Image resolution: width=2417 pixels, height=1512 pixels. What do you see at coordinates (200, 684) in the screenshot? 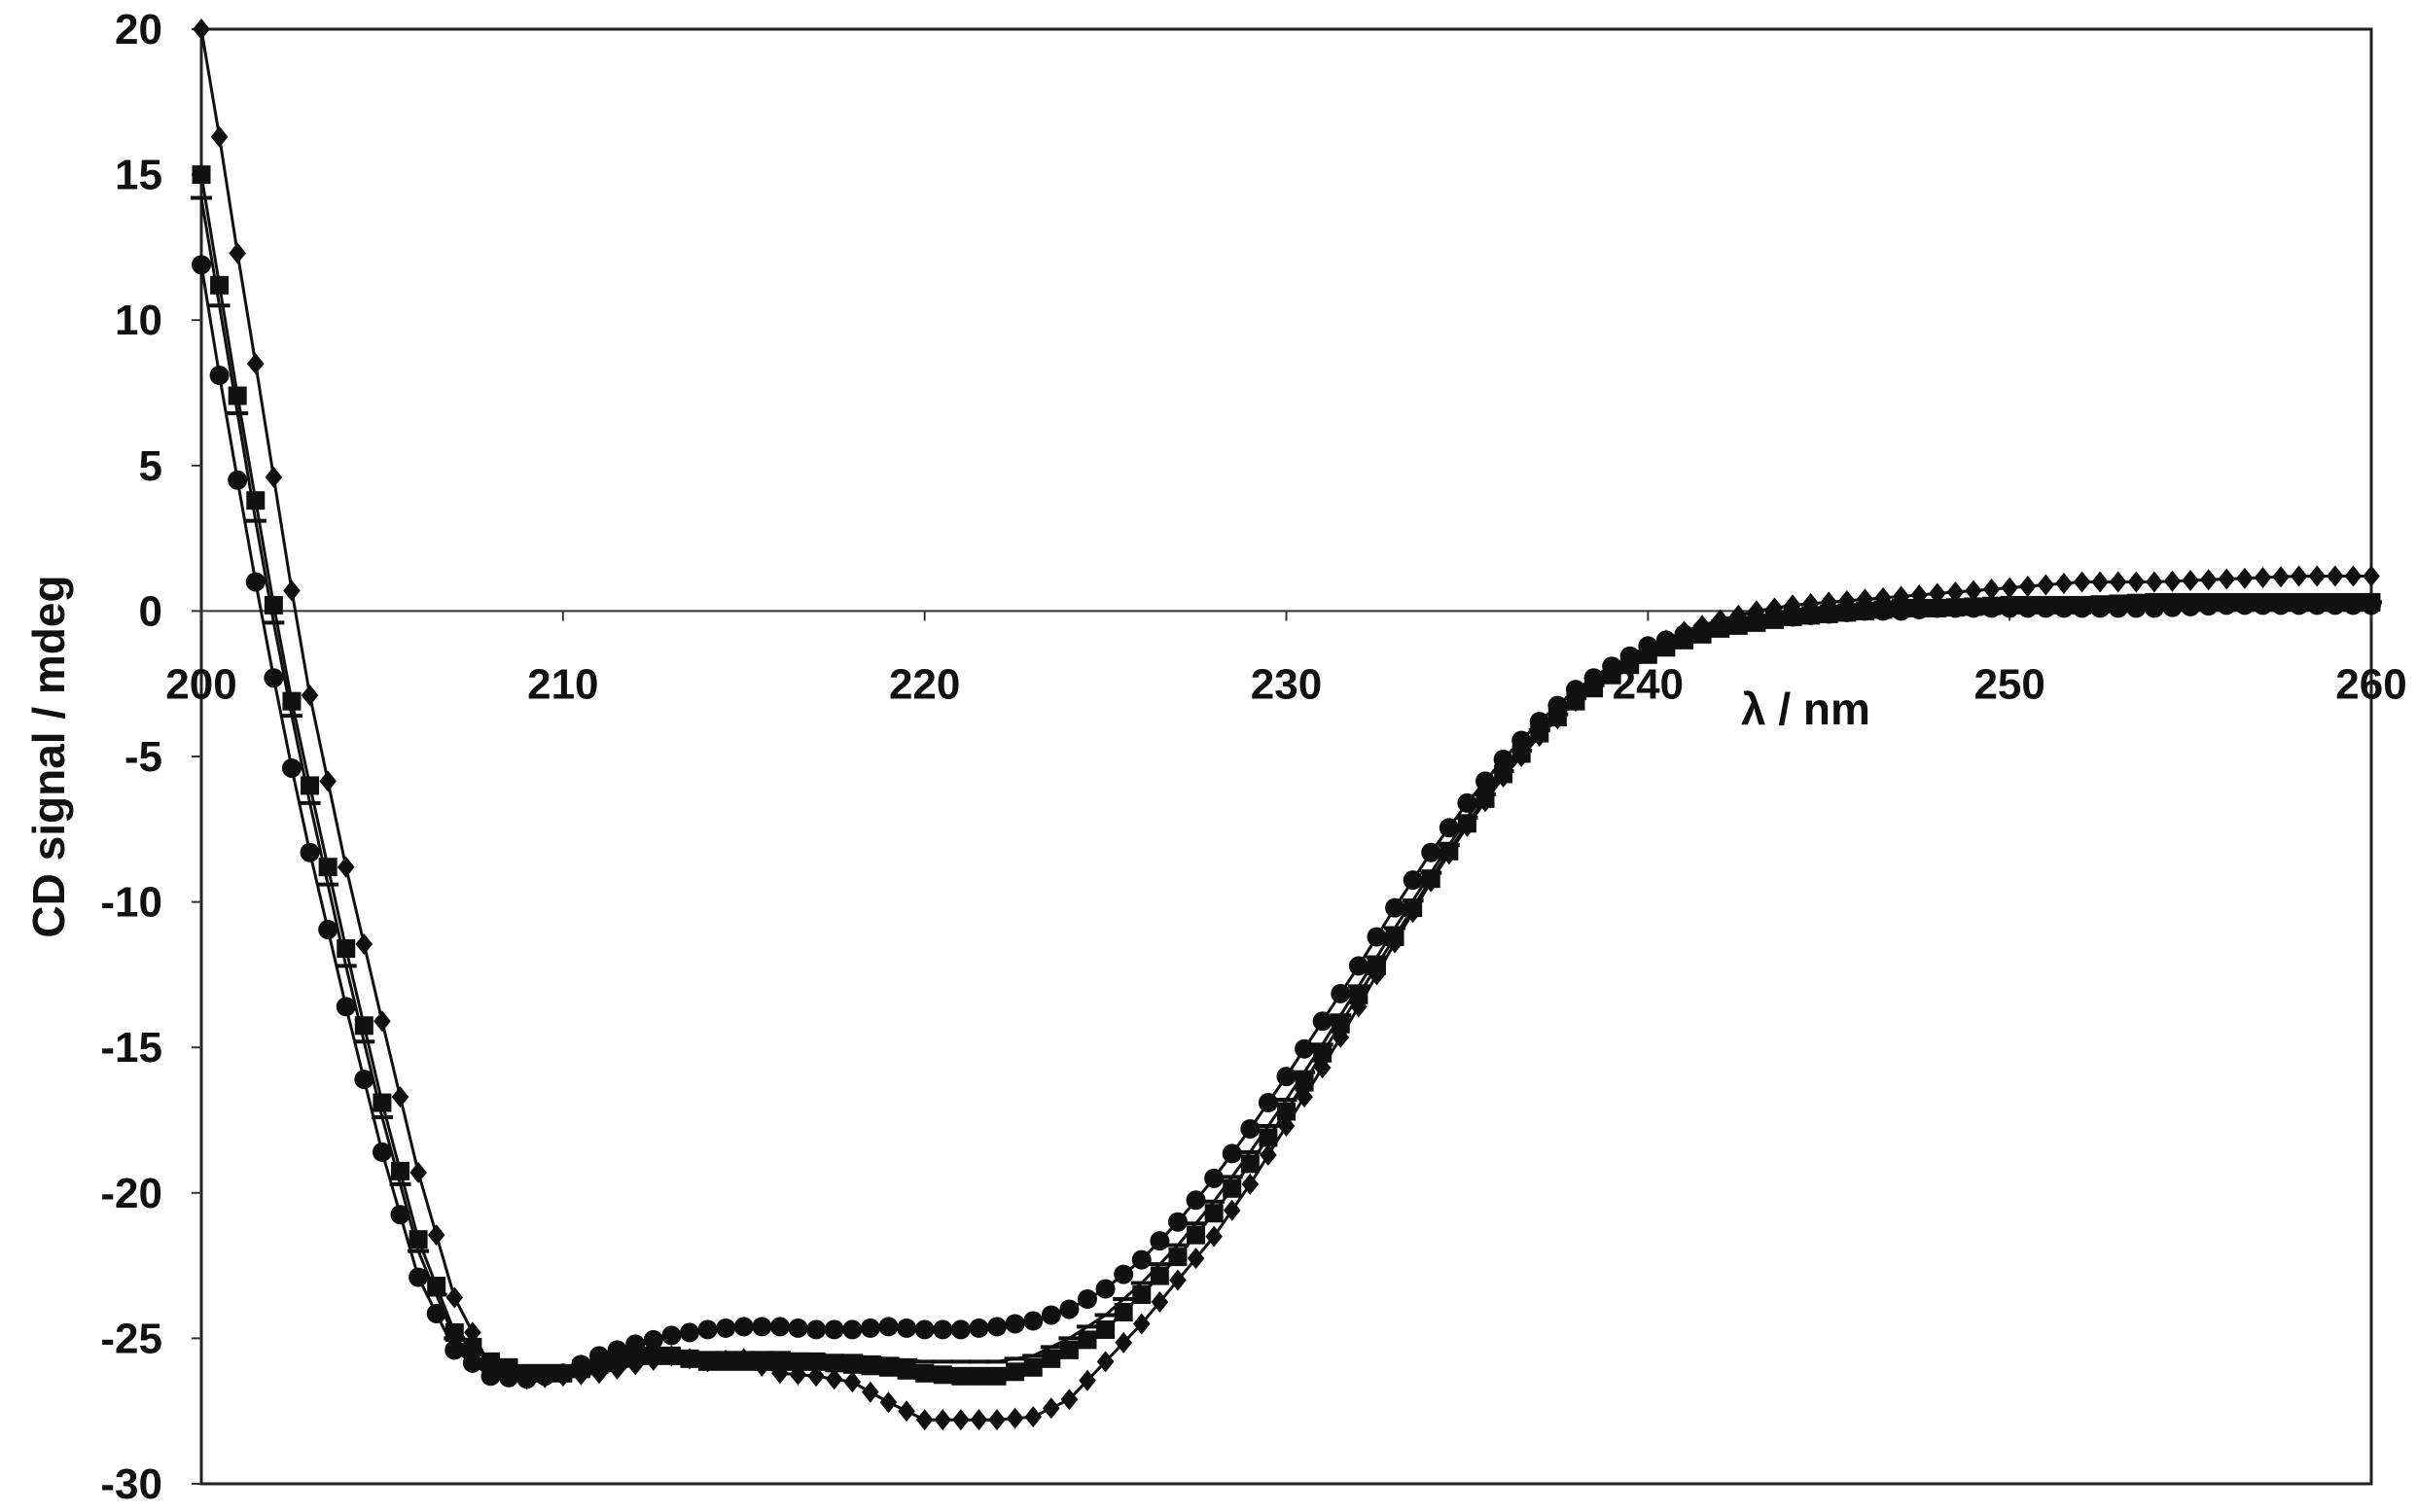
I see `x-tick-label: 200` at bounding box center [200, 684].